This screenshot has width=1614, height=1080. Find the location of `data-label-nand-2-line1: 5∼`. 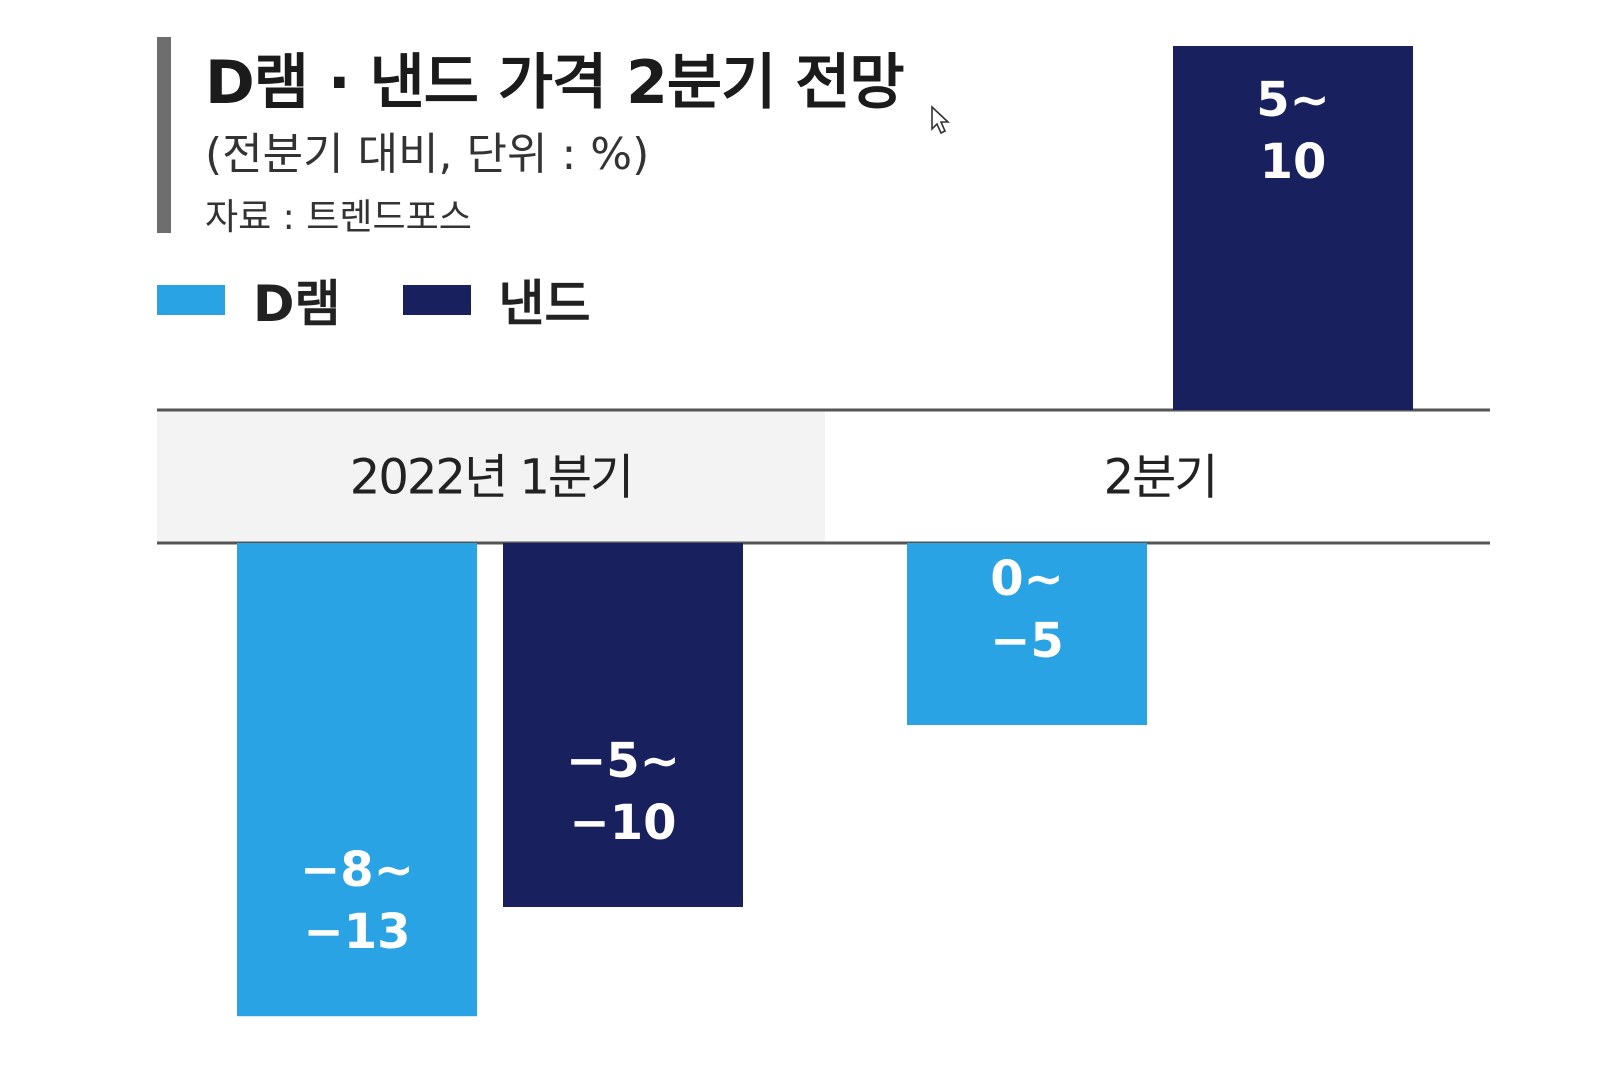

data-label-nand-2-line1: 5∼ is located at coordinates (1293, 100).